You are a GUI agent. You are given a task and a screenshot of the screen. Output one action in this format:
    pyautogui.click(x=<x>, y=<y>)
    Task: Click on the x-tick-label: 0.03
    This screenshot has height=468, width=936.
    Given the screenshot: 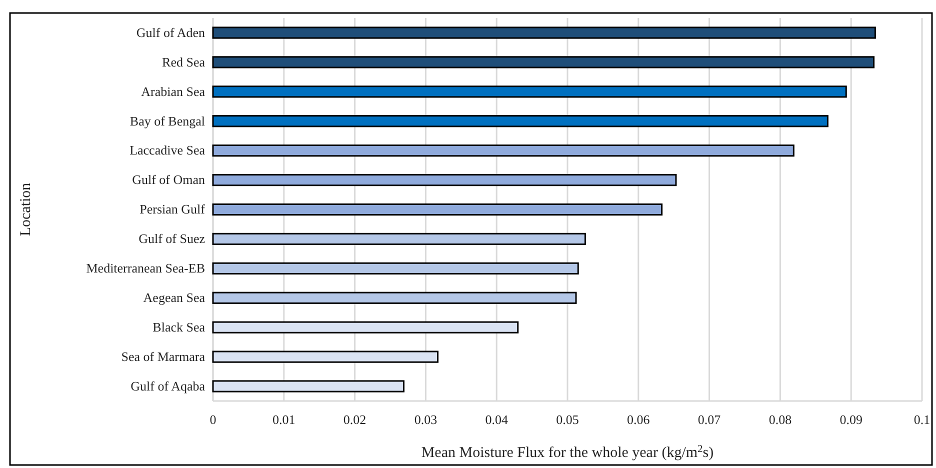 What is the action you would take?
    pyautogui.click(x=426, y=420)
    